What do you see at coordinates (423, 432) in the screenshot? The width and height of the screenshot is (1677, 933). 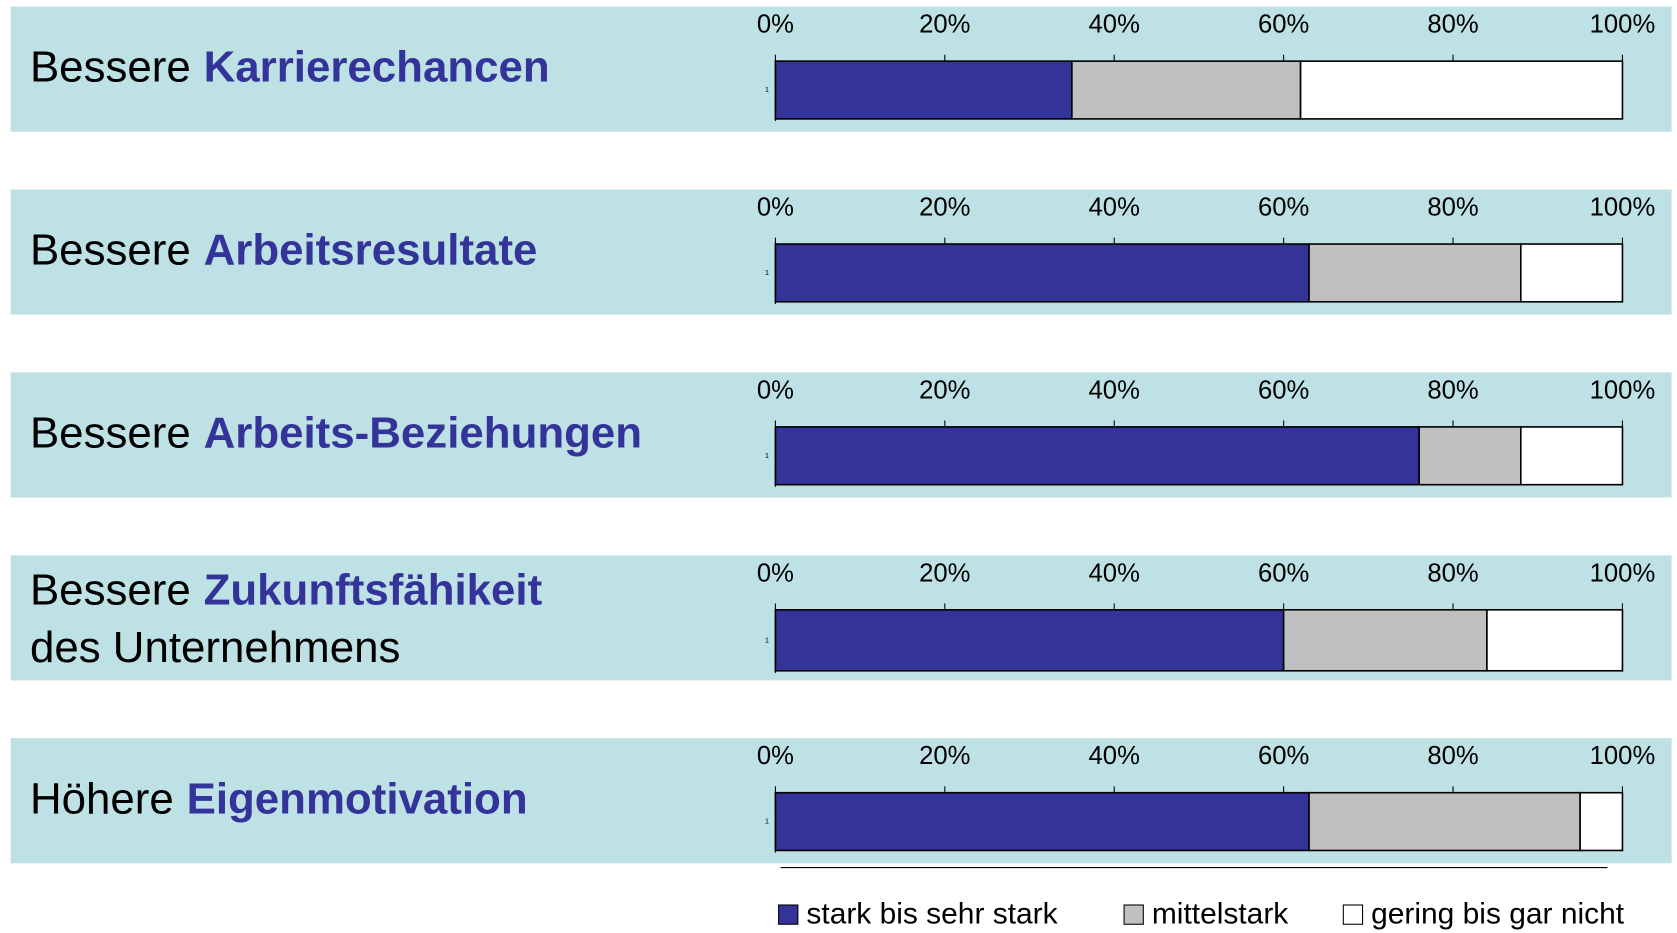 I see `title-emphasis: Arbeits-Beziehungen` at bounding box center [423, 432].